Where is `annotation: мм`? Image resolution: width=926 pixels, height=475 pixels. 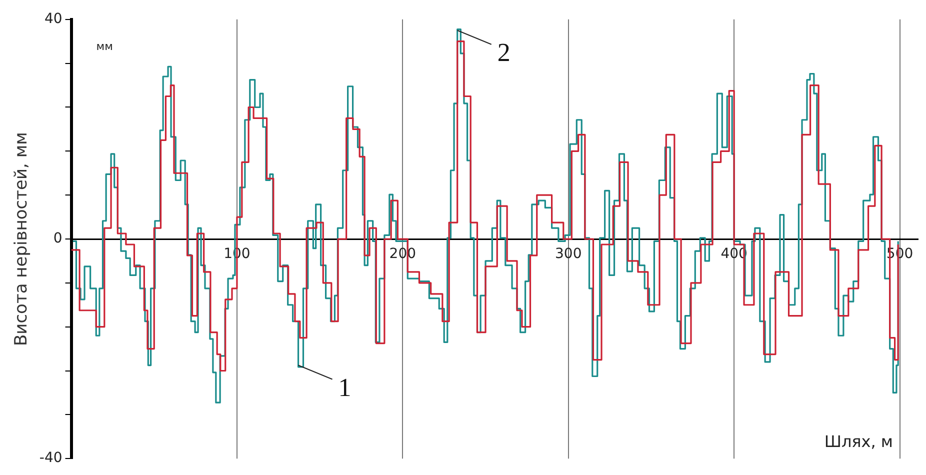 annotation: мм is located at coordinates (104, 46).